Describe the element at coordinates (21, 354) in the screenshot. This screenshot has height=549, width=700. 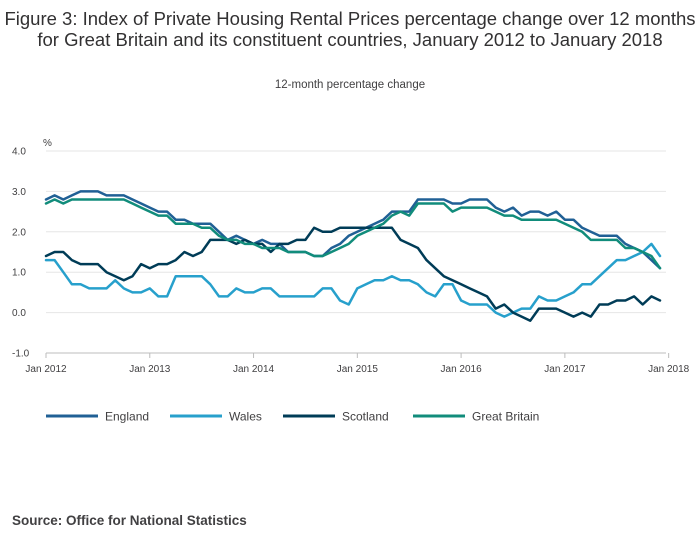
I see `y-tick-label: -1.0` at that location.